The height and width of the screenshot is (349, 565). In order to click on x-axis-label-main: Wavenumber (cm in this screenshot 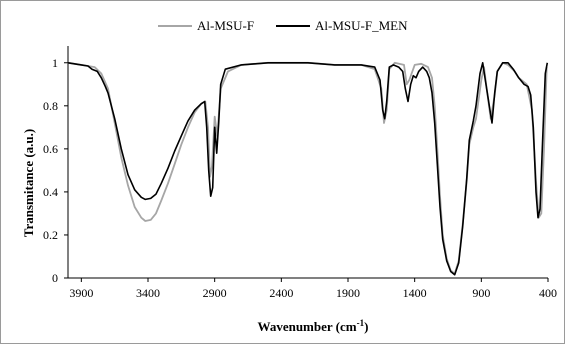, I will do `click(307, 326)`.